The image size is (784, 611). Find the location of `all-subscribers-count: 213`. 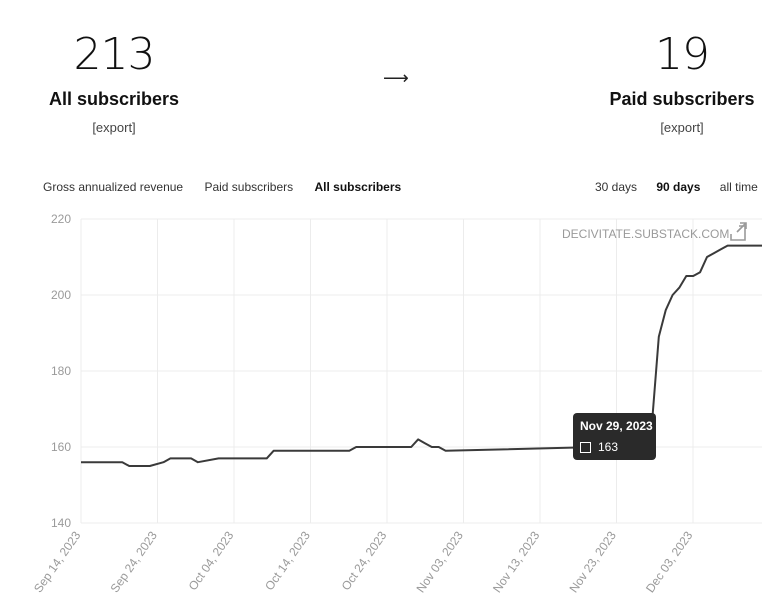

all-subscribers-count: 213 is located at coordinates (114, 54).